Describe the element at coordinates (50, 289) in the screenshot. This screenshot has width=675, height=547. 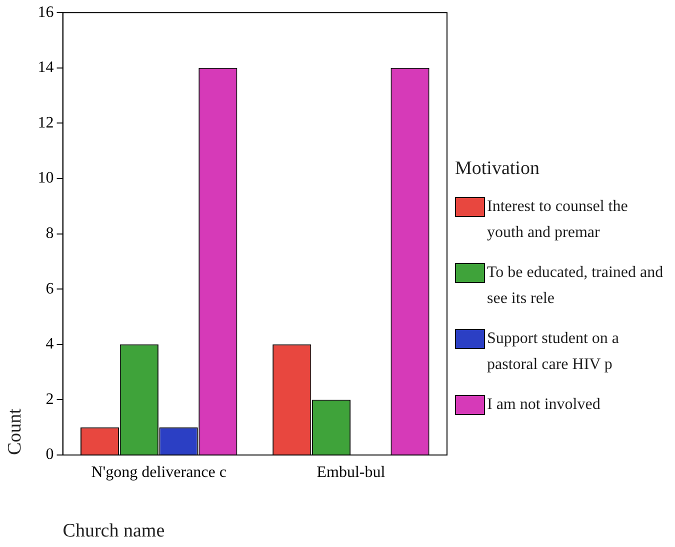
I see `y-tick-label: 6` at that location.